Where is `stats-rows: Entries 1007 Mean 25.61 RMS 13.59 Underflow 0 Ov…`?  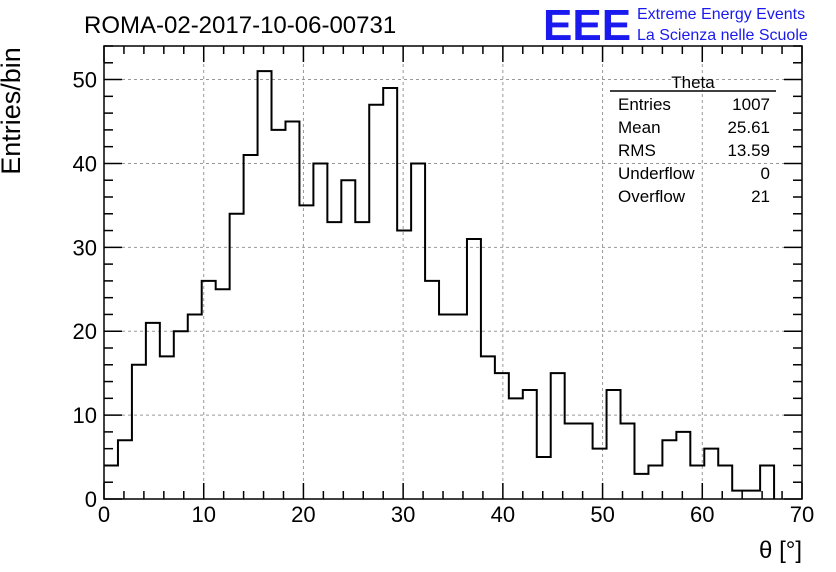
stats-rows: Entries 1007 Mean 25.61 RMS 13.59 Underflow 0 Ov… is located at coordinates (694, 150).